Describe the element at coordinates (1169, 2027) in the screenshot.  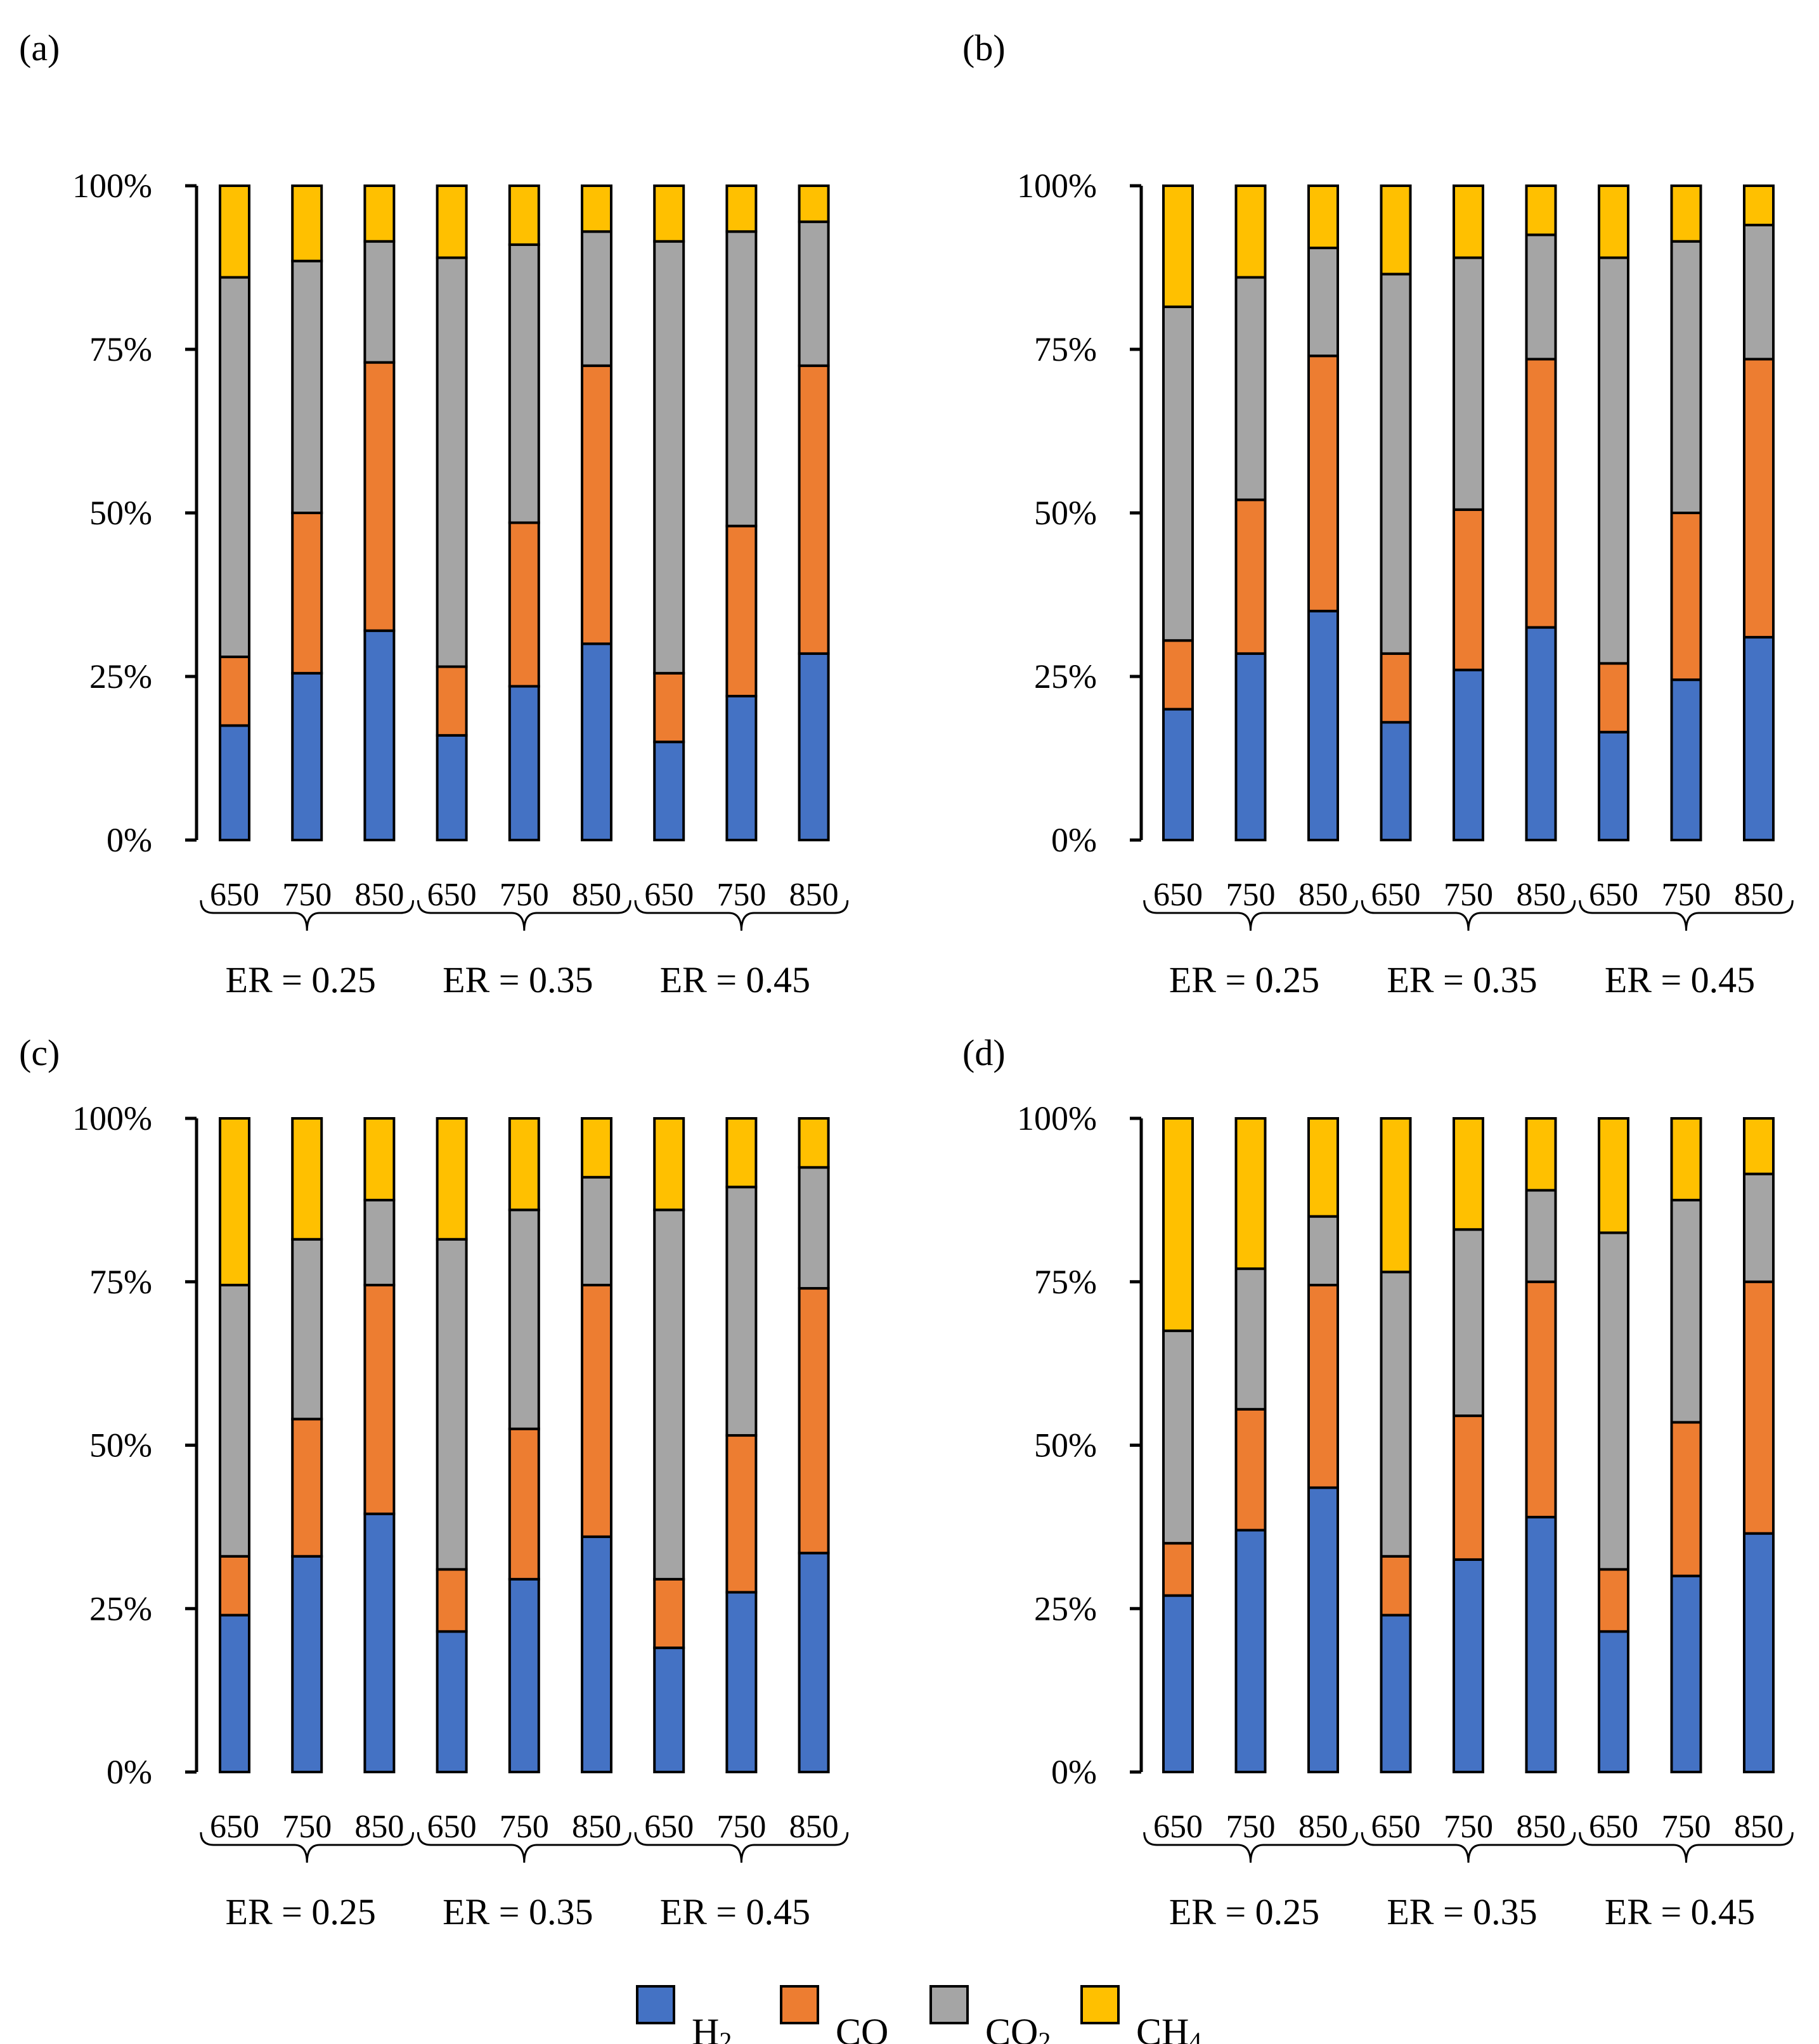
I see `legend-label: CH4` at that location.